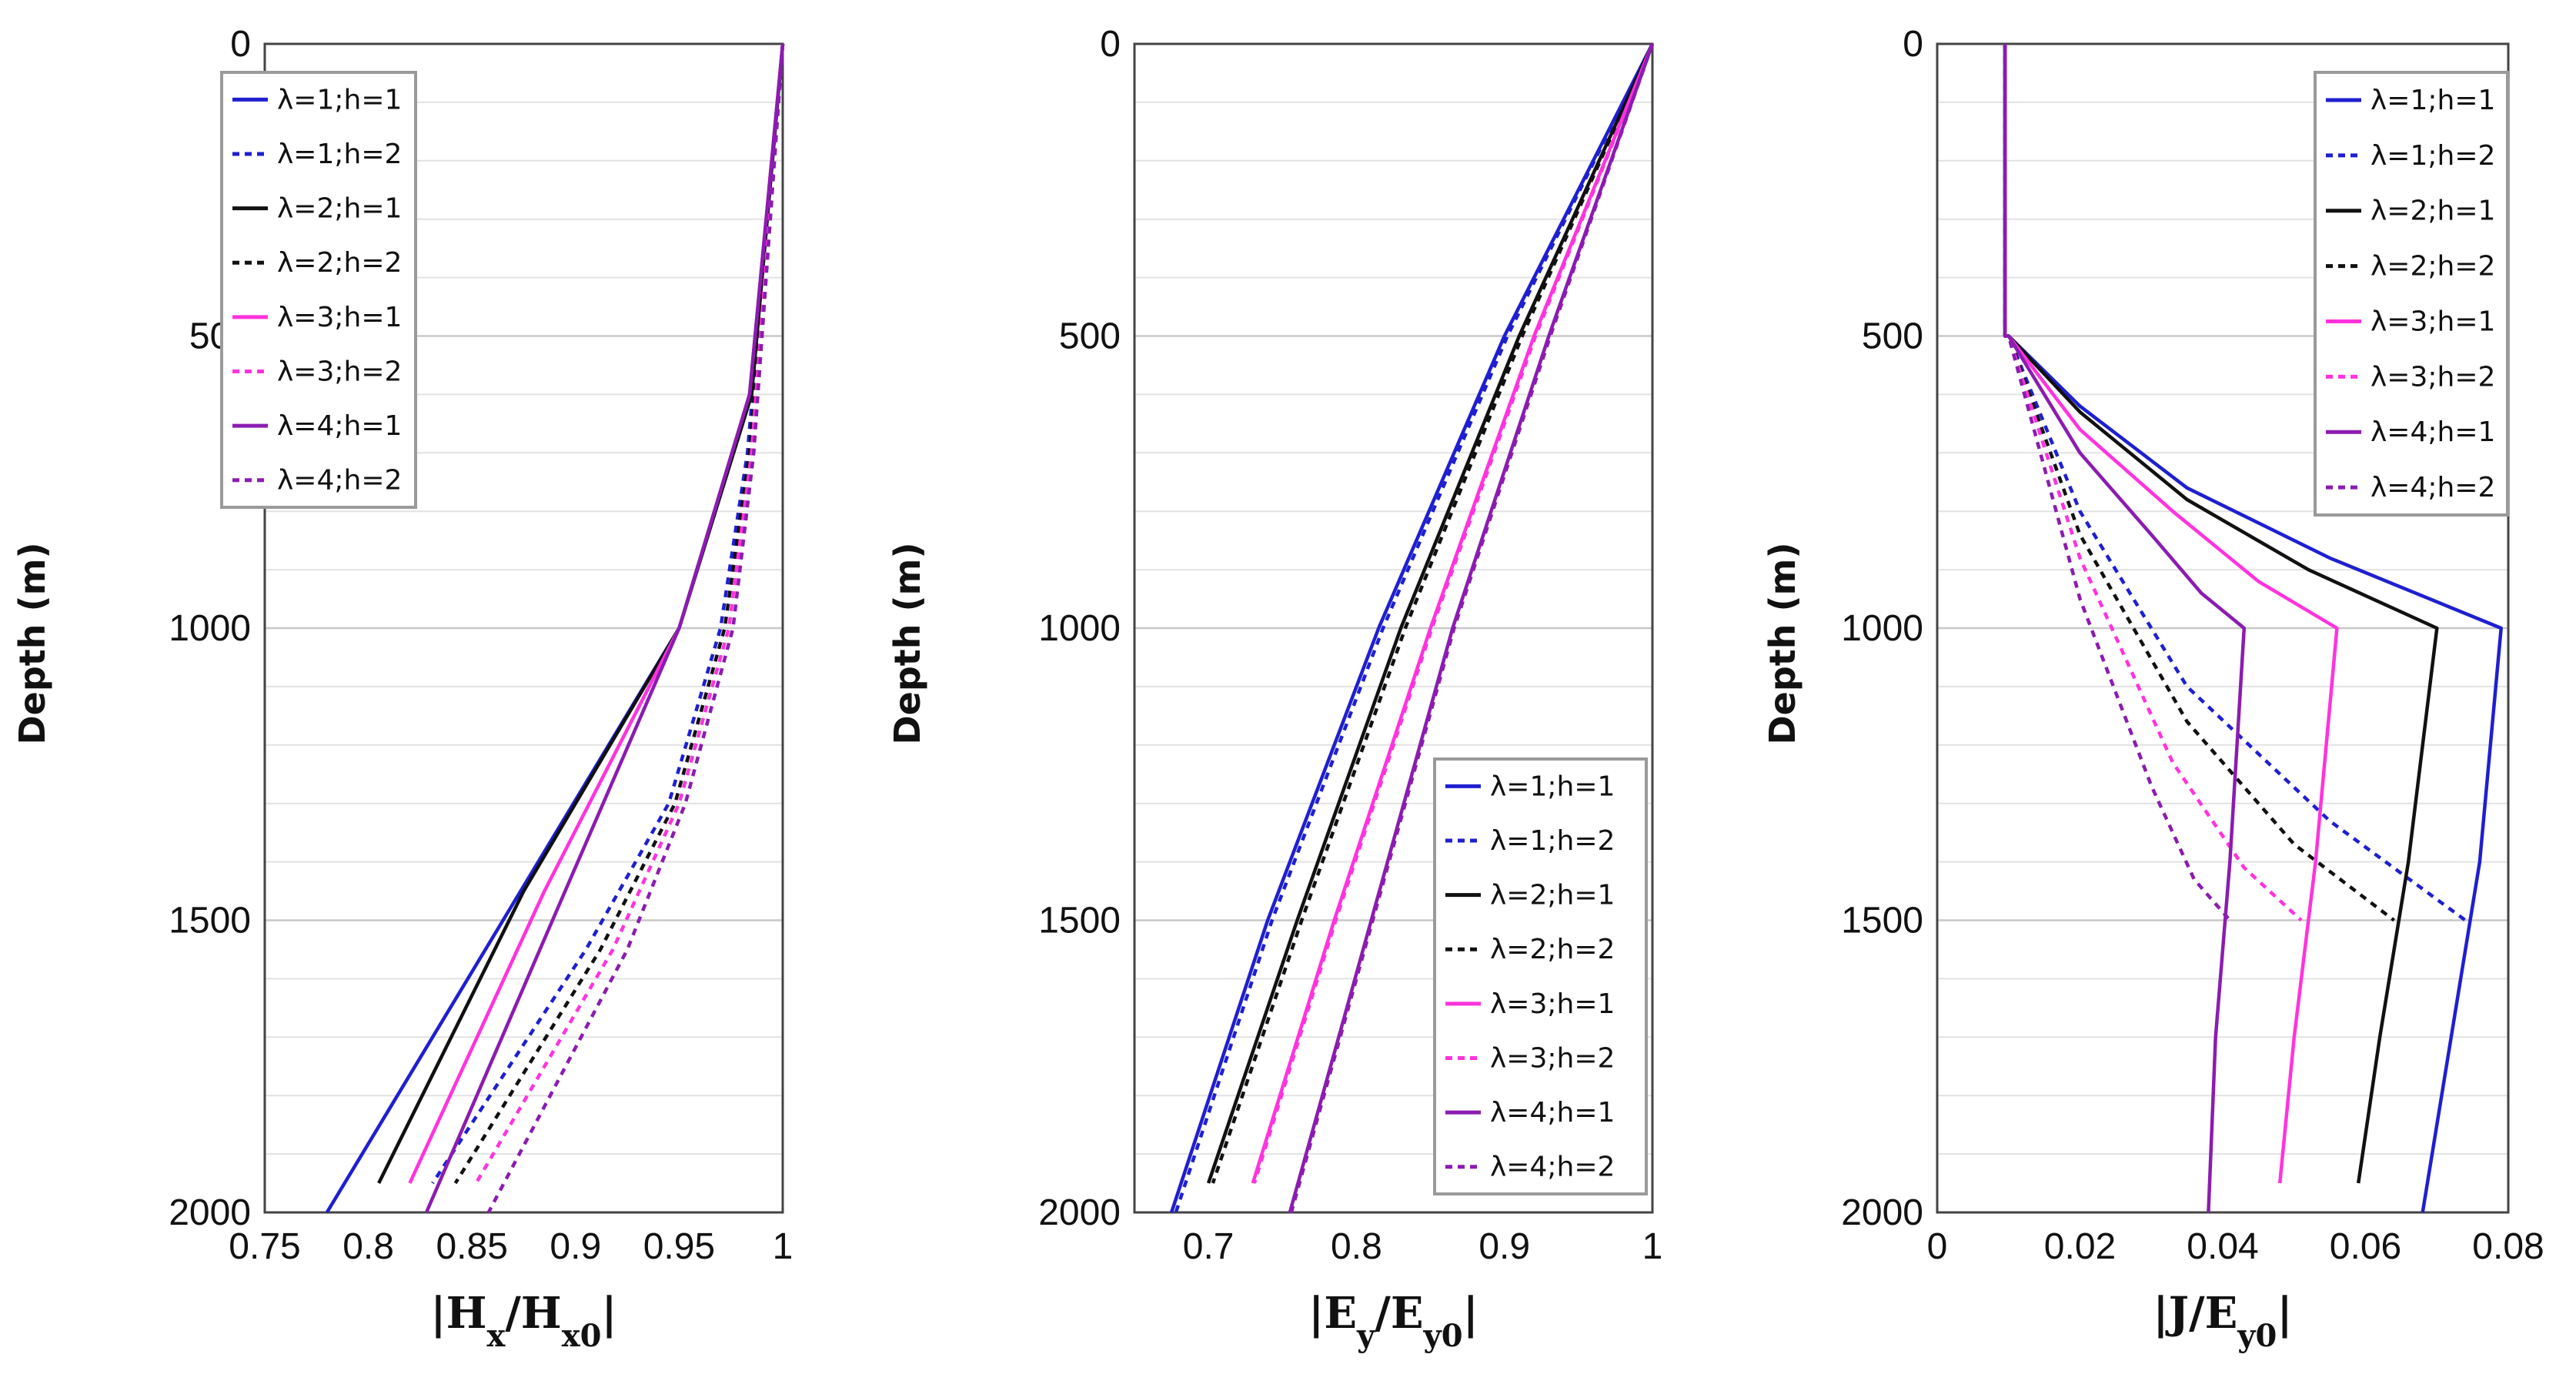 Image resolution: width=2576 pixels, height=1381 pixels. I want to click on x-tick-label: 0.02, so click(2080, 1246).